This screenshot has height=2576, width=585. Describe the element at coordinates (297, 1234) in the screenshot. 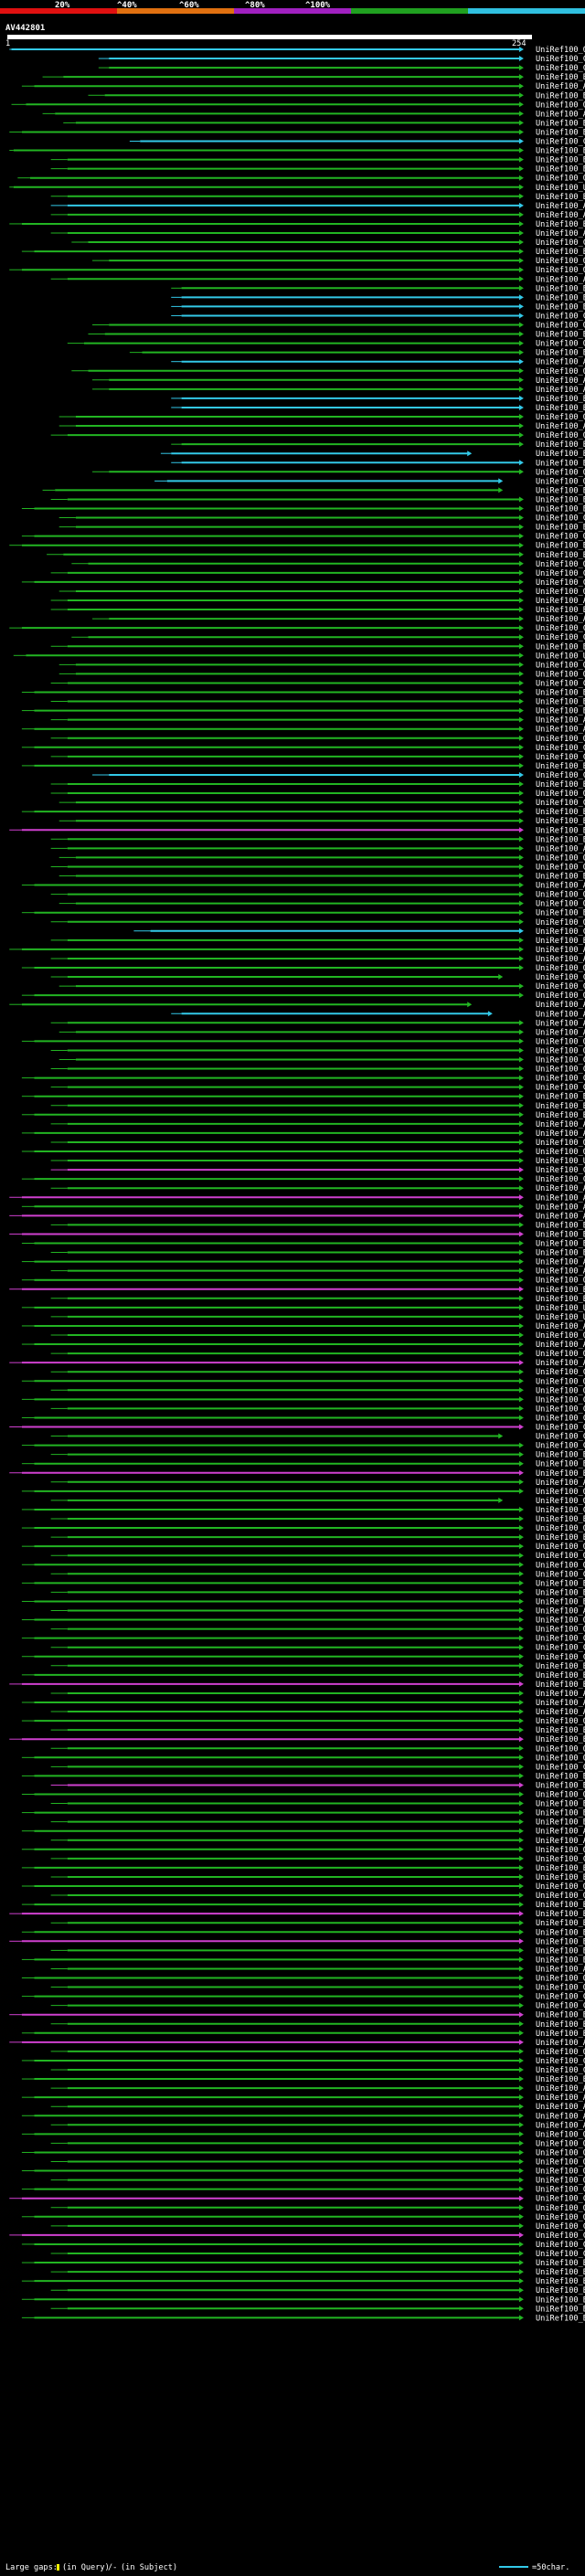

I see `hit-row: UniRef100_B9SS90` at that location.